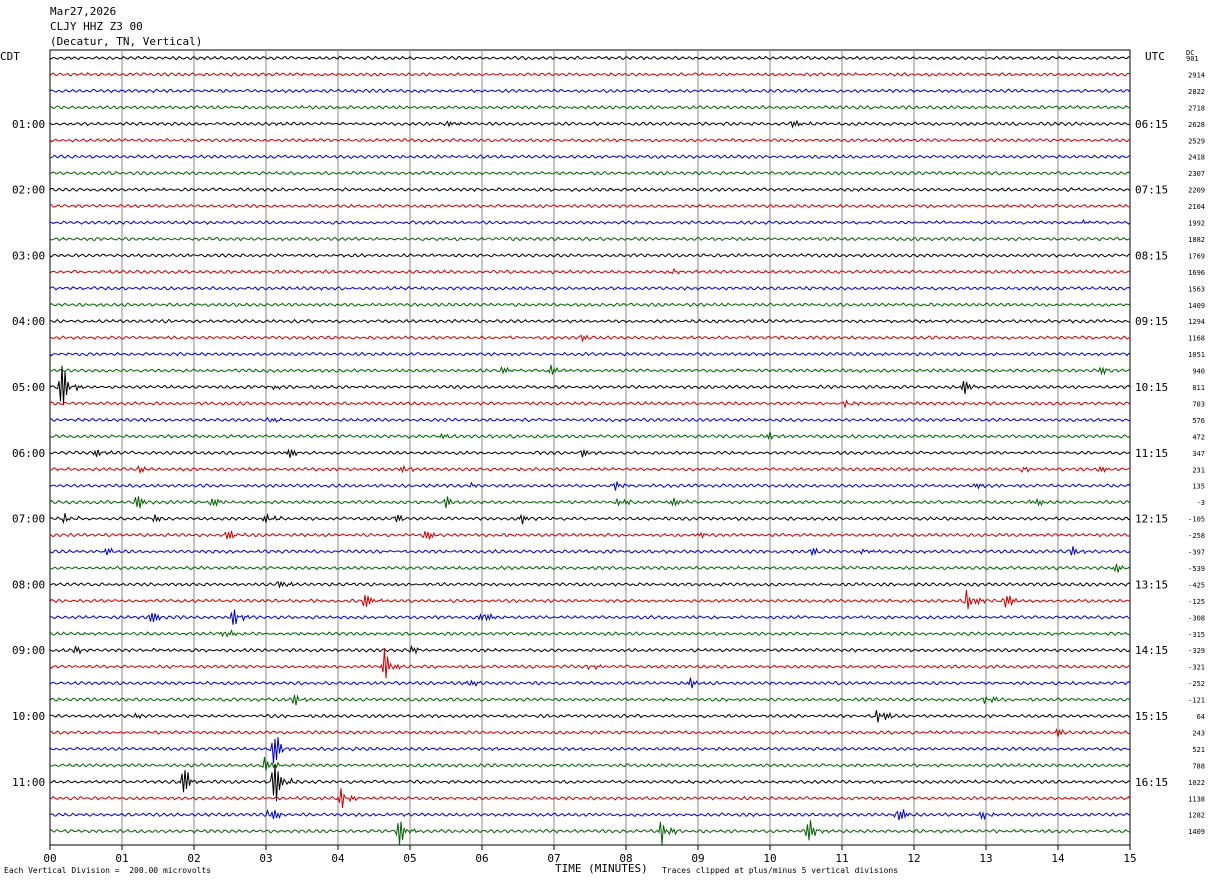 Image resolution: width=1210 pixels, height=886 pixels. I want to click on left-time-label: 05:00, so click(28, 387).